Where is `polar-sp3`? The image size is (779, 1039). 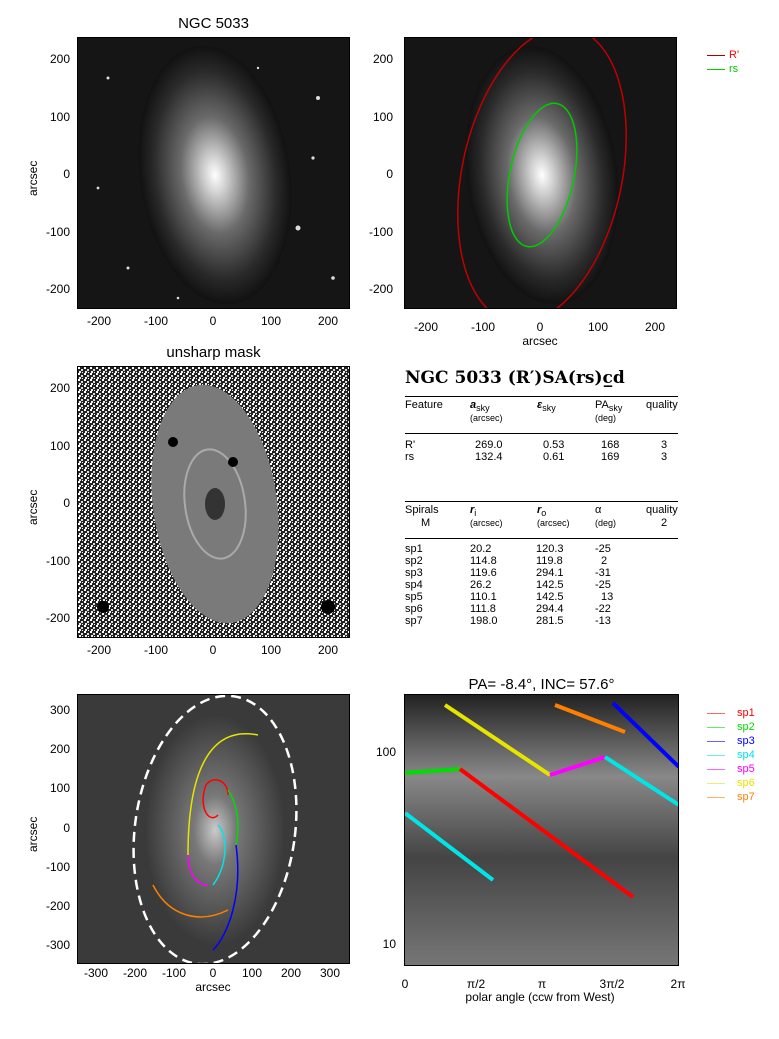 polar-sp3 is located at coordinates (644, 735).